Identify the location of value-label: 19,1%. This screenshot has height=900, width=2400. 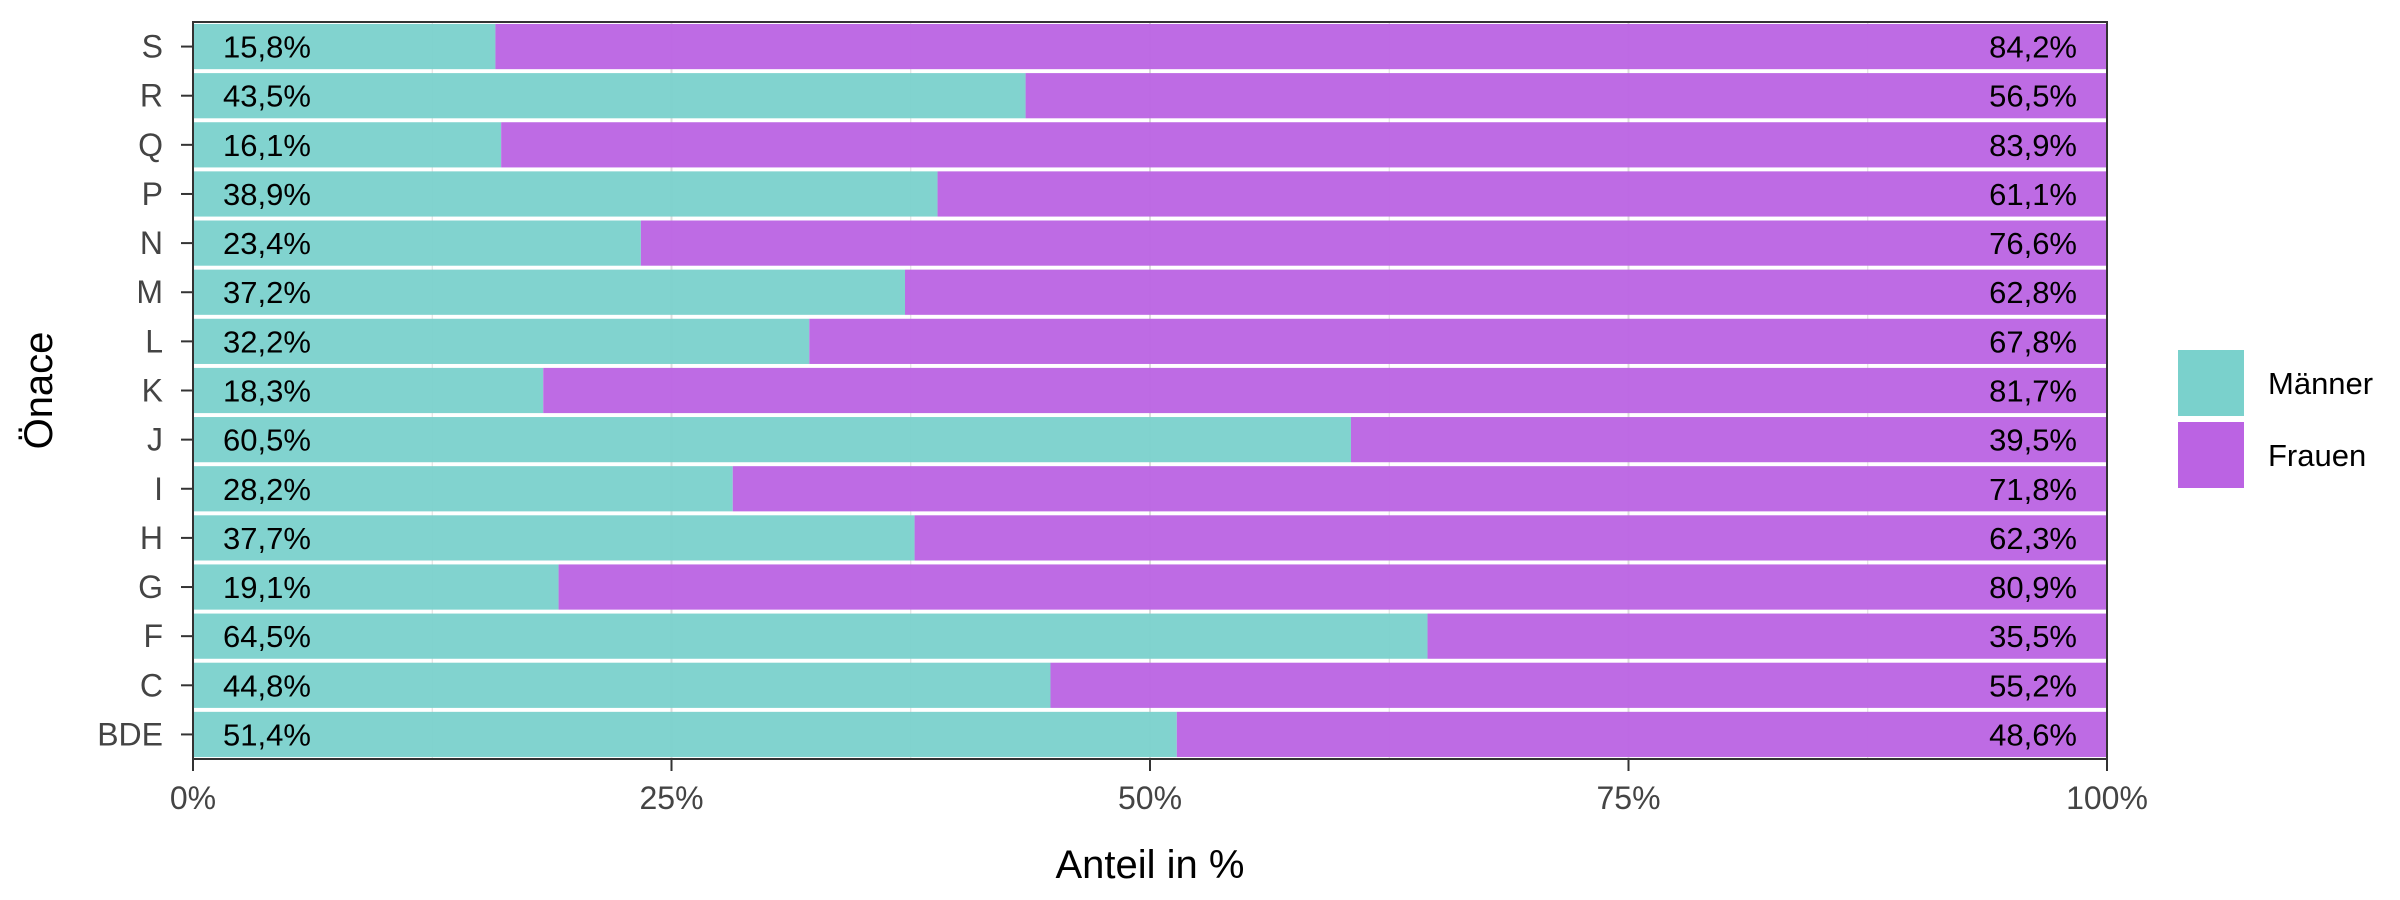
(267, 587).